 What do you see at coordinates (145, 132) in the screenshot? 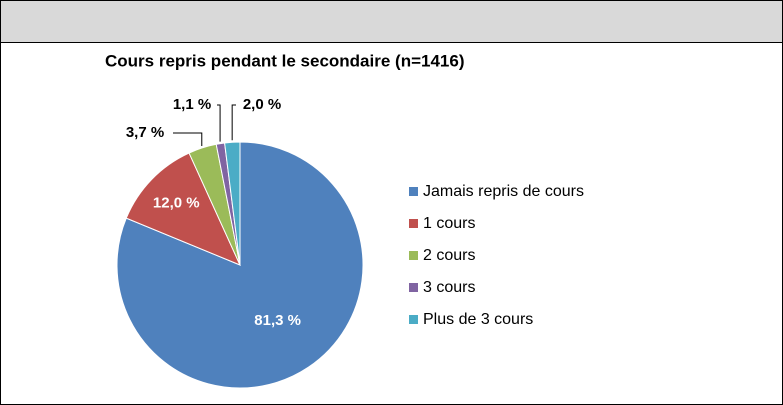
I see `data-label: 3,7 %` at bounding box center [145, 132].